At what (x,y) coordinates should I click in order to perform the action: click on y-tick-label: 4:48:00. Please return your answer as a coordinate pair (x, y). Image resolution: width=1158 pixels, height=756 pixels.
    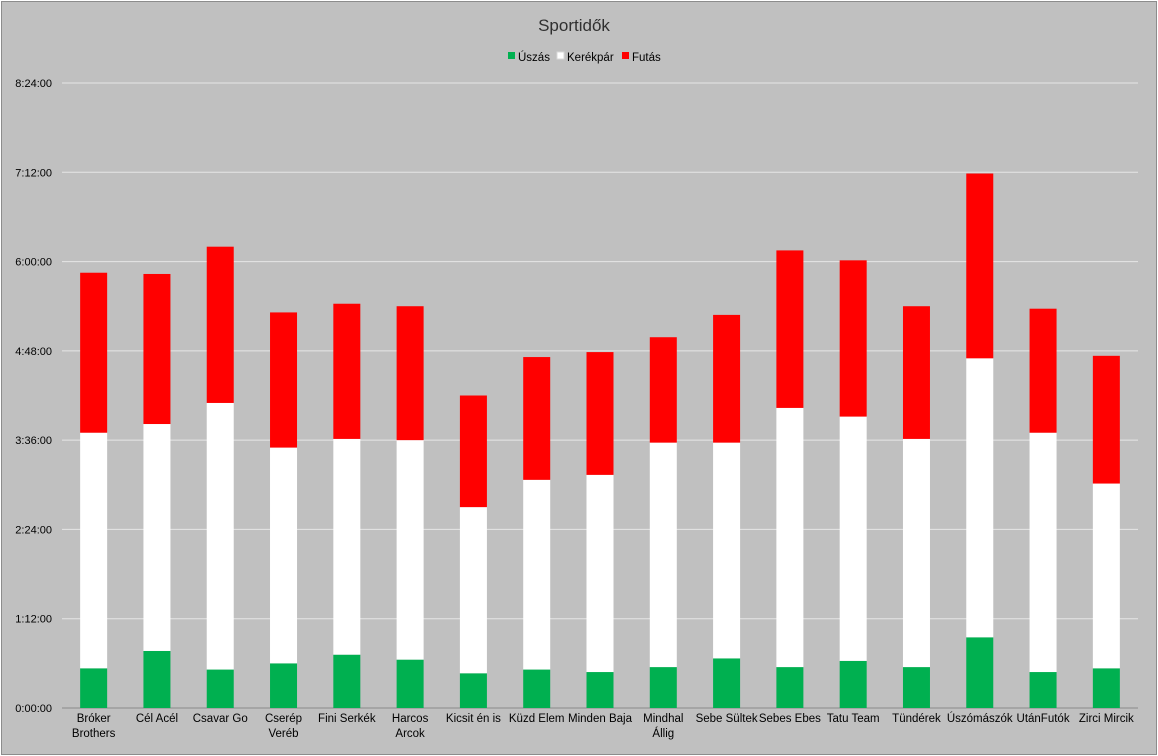
    Looking at the image, I should click on (33, 352).